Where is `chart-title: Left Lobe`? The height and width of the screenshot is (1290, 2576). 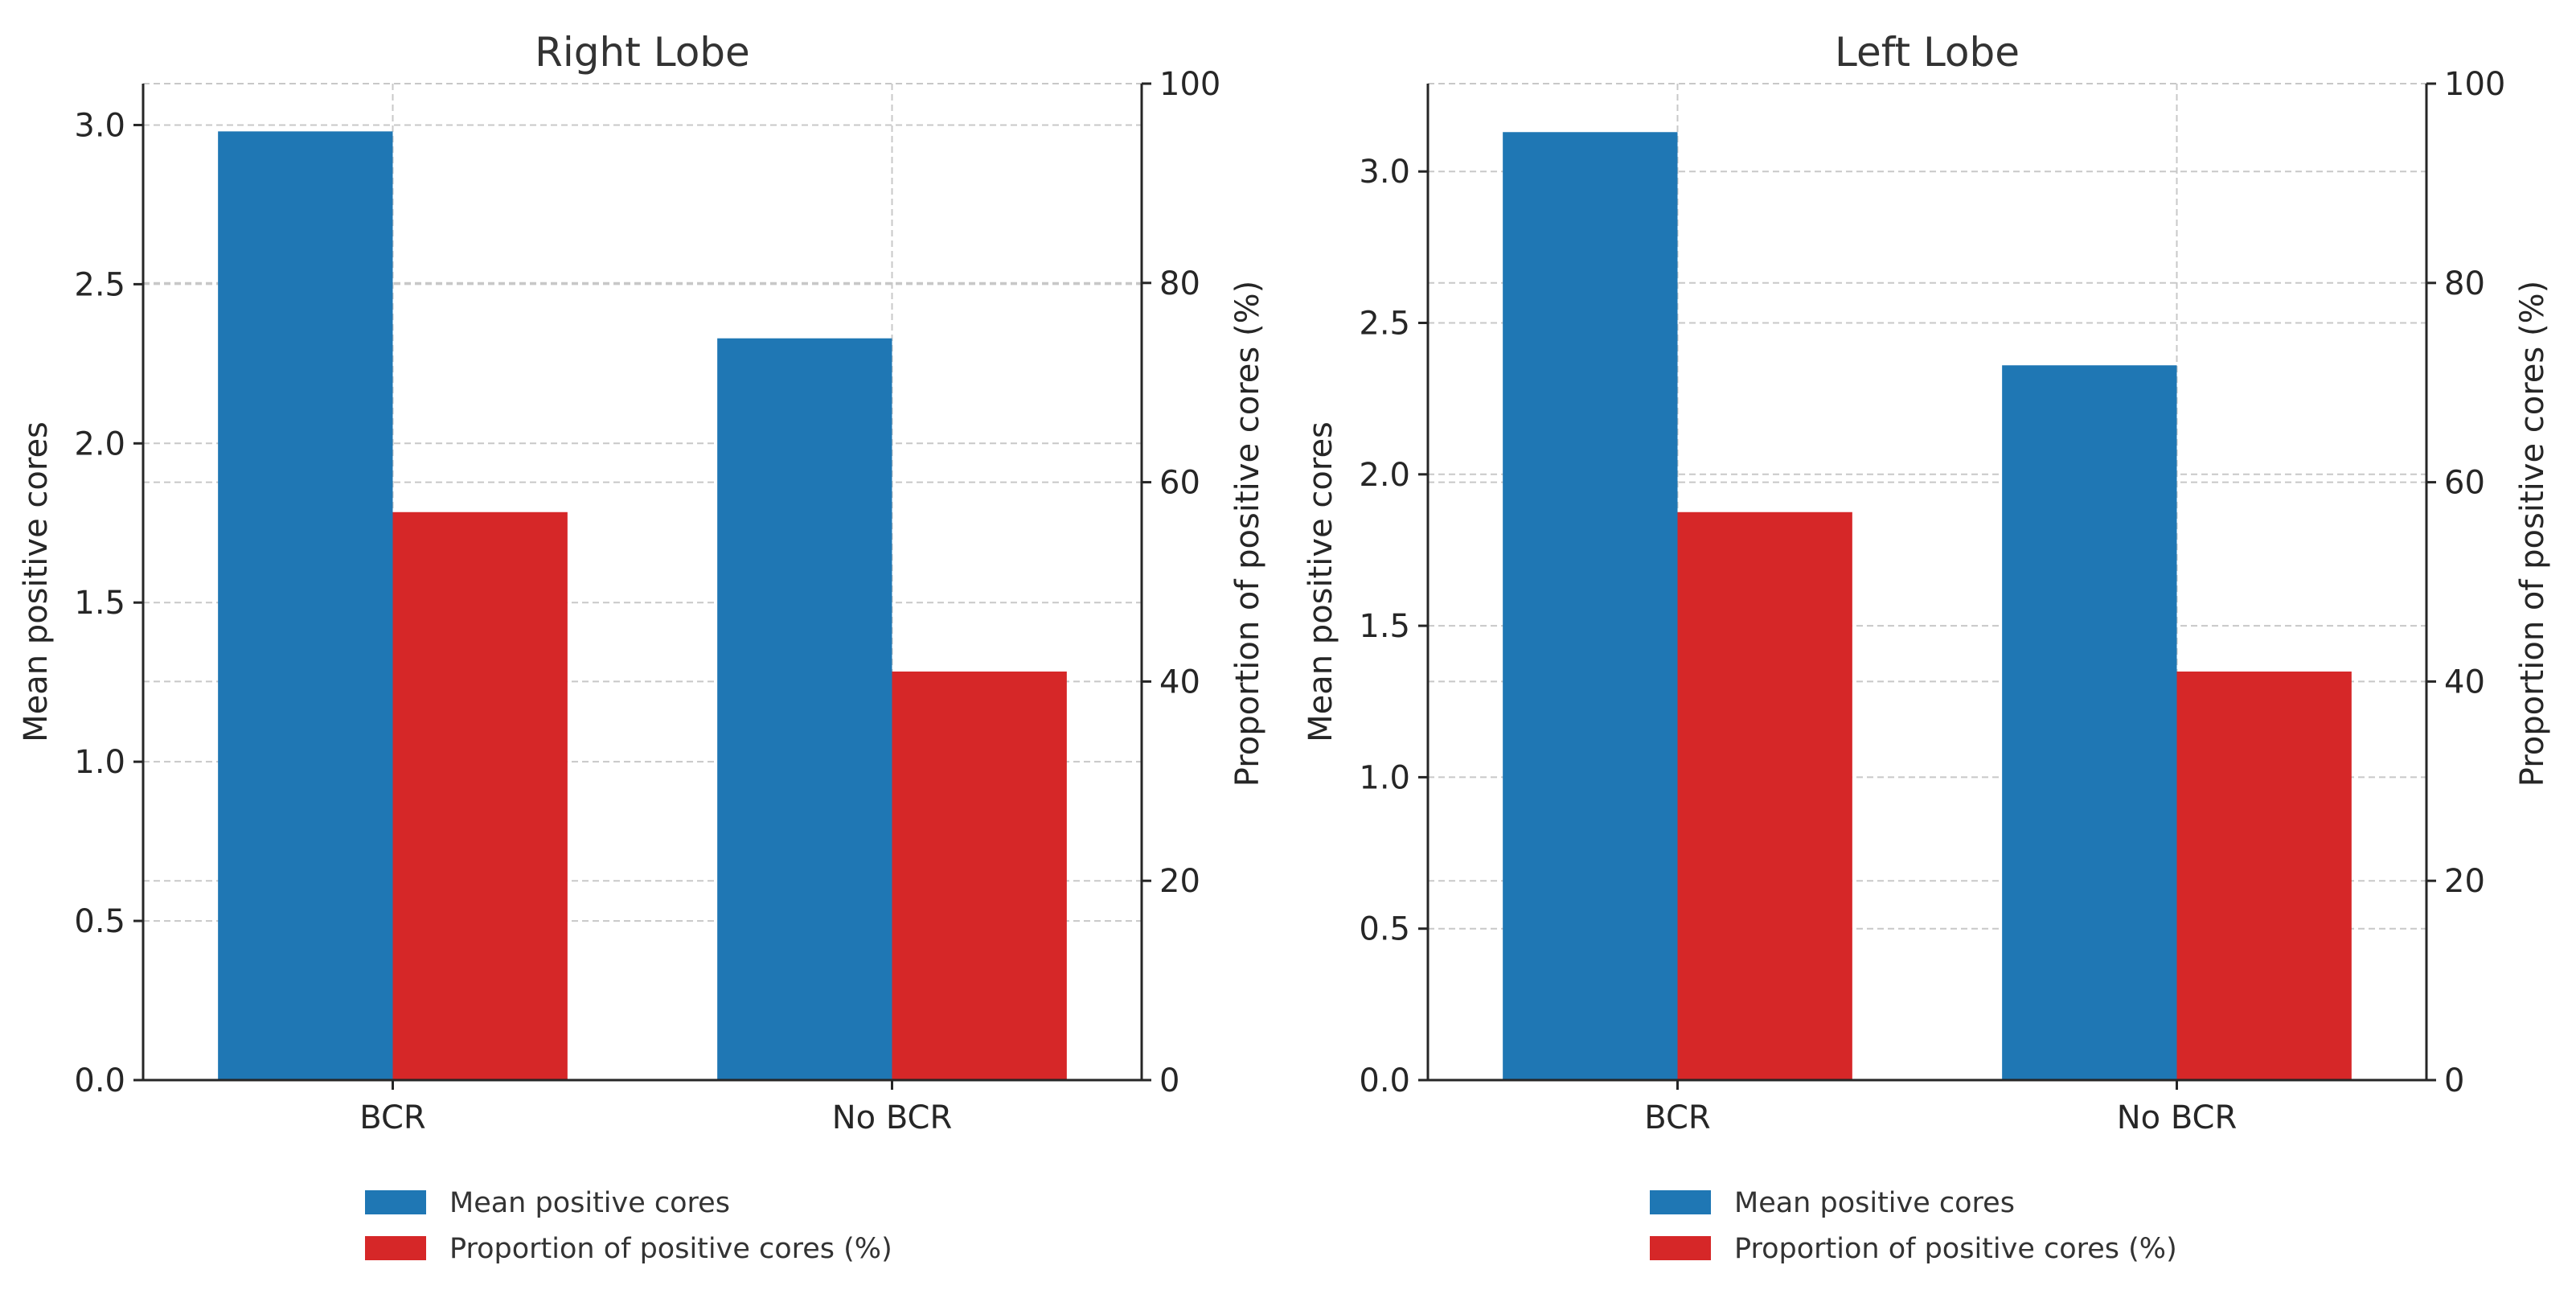 chart-title: Left Lobe is located at coordinates (1928, 52).